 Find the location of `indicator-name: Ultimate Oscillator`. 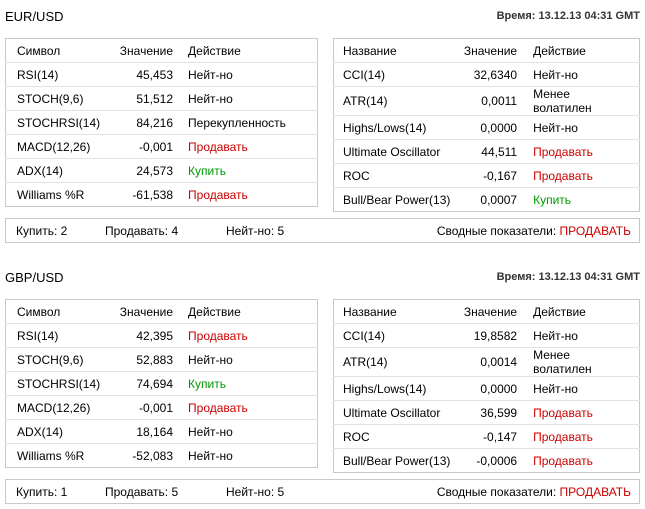

indicator-name: Ultimate Oscillator is located at coordinates (398, 412).